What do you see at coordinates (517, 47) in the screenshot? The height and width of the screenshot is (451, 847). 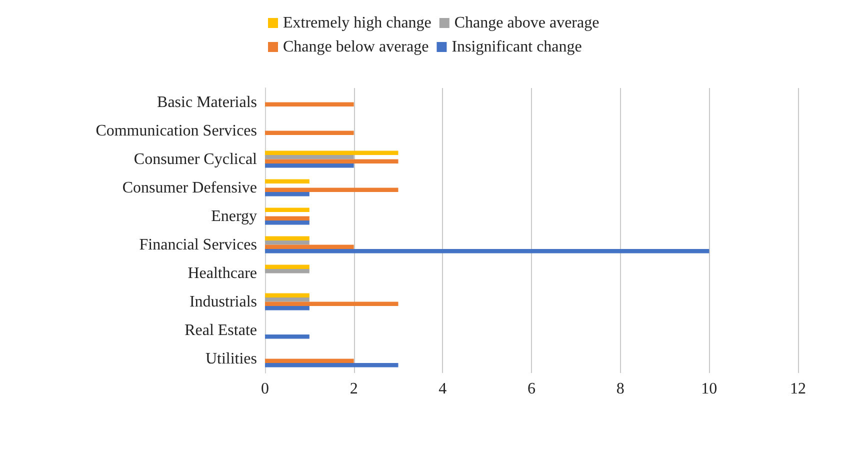 I see `legend-label: Insignificant change` at bounding box center [517, 47].